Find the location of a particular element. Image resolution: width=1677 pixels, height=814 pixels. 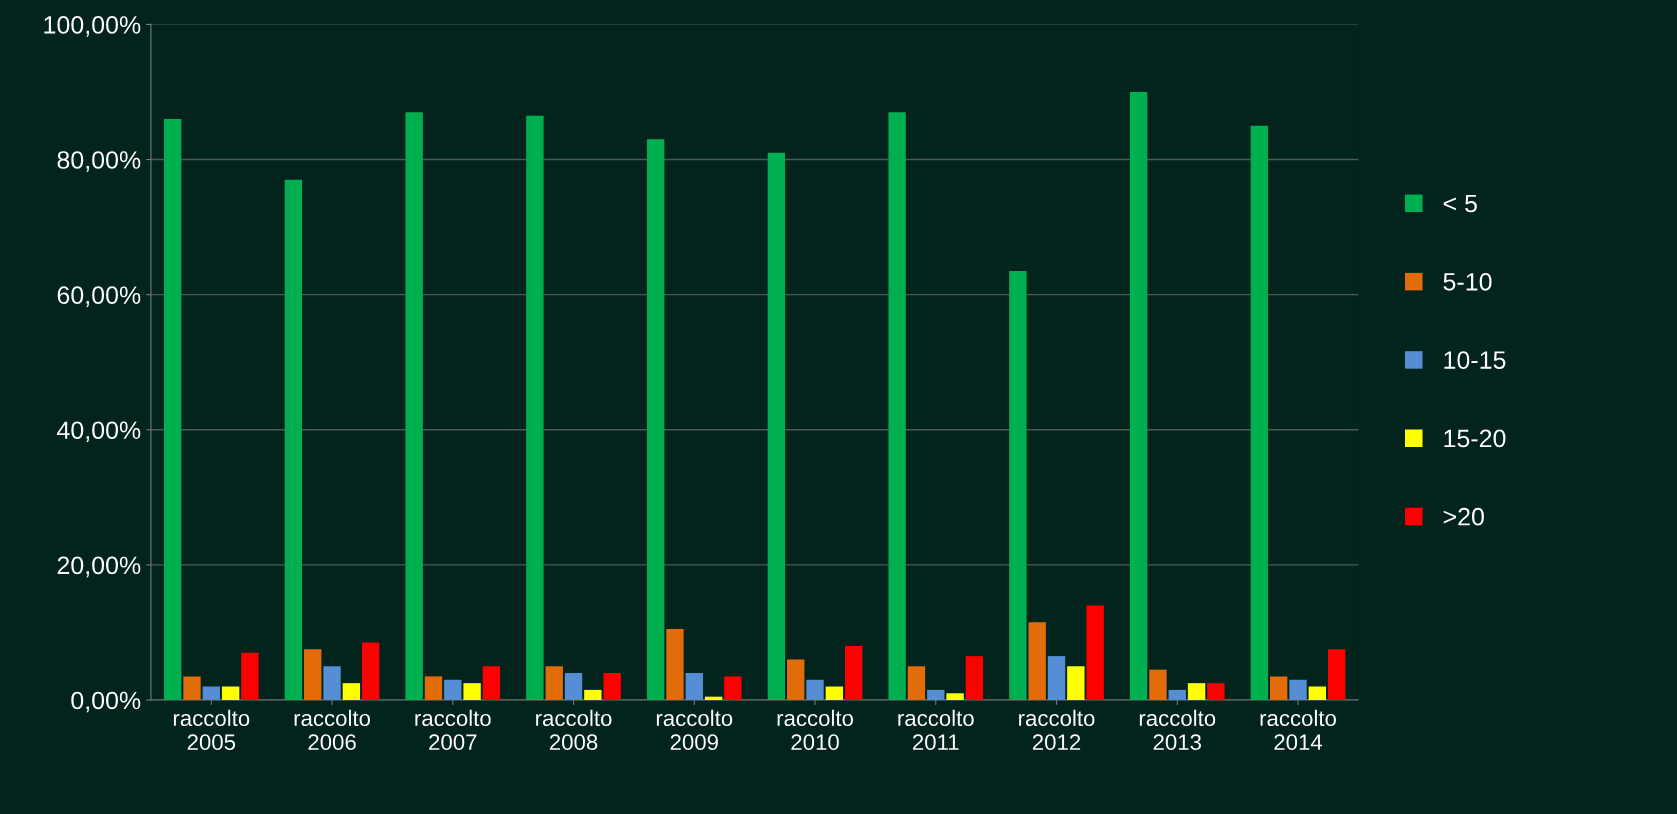

x-tick-label: raccolto 2008 is located at coordinates (574, 730).